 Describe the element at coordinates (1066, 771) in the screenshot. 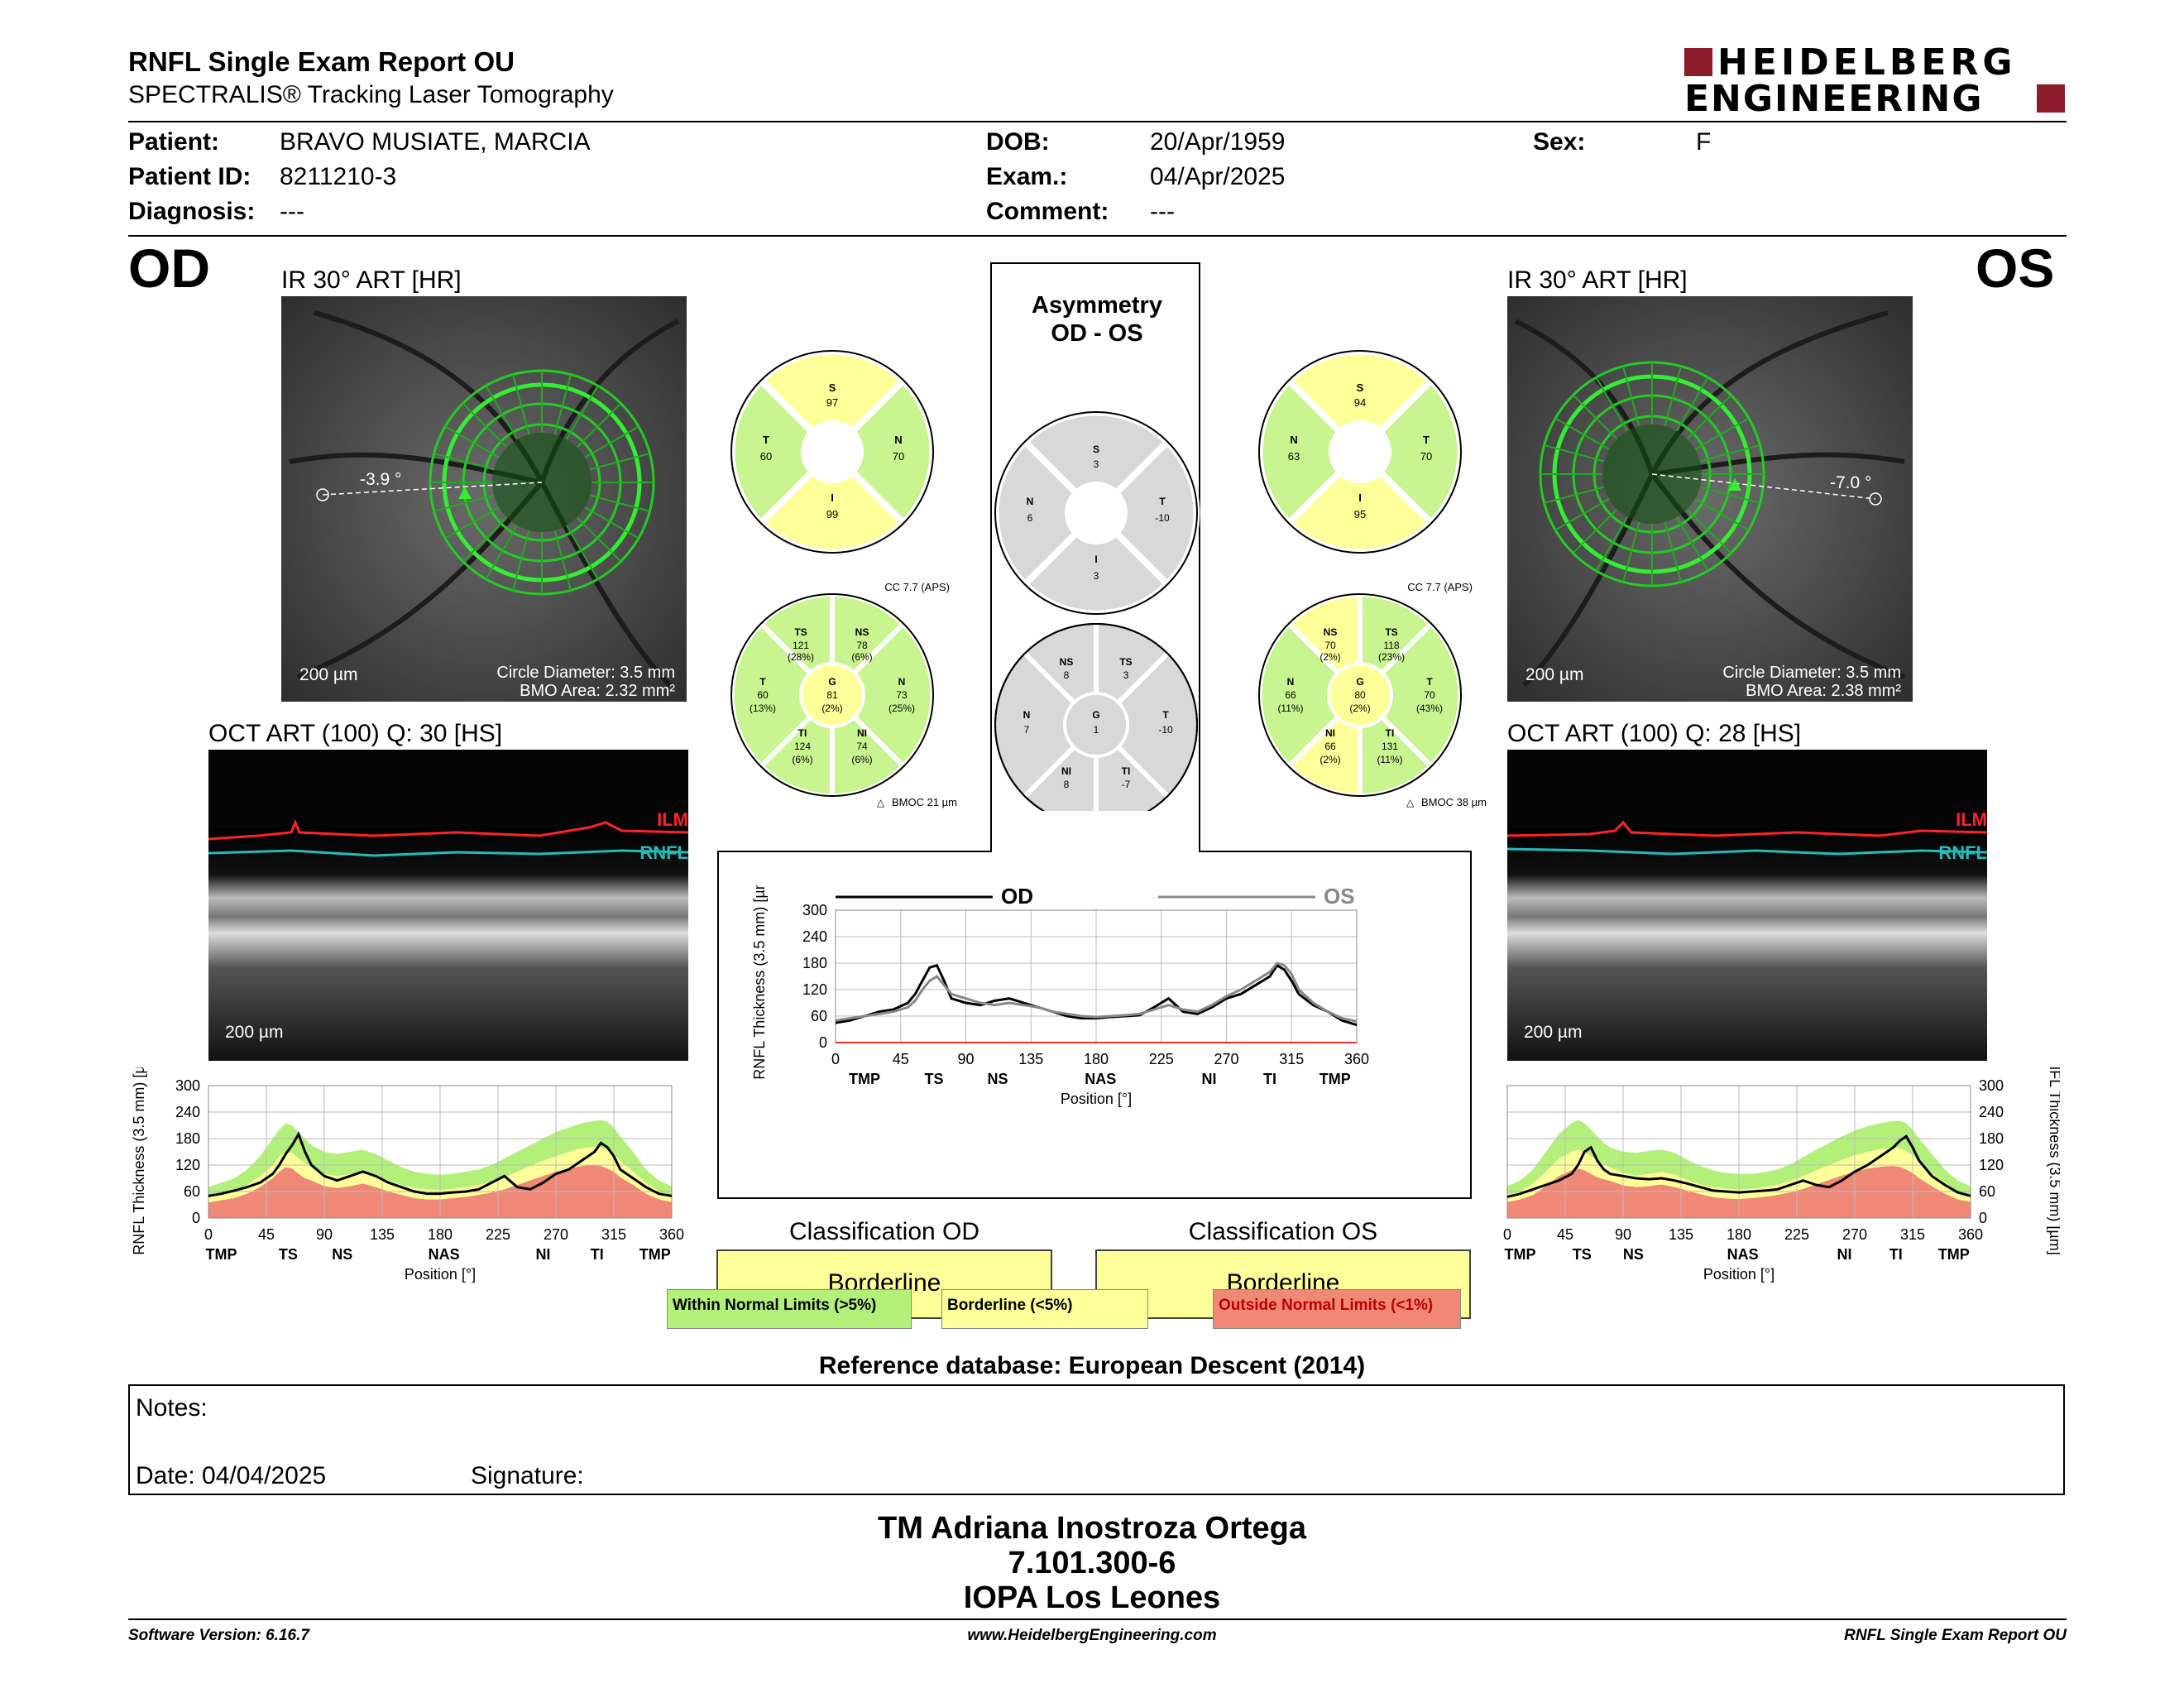

I see `svg-text: NI` at that location.